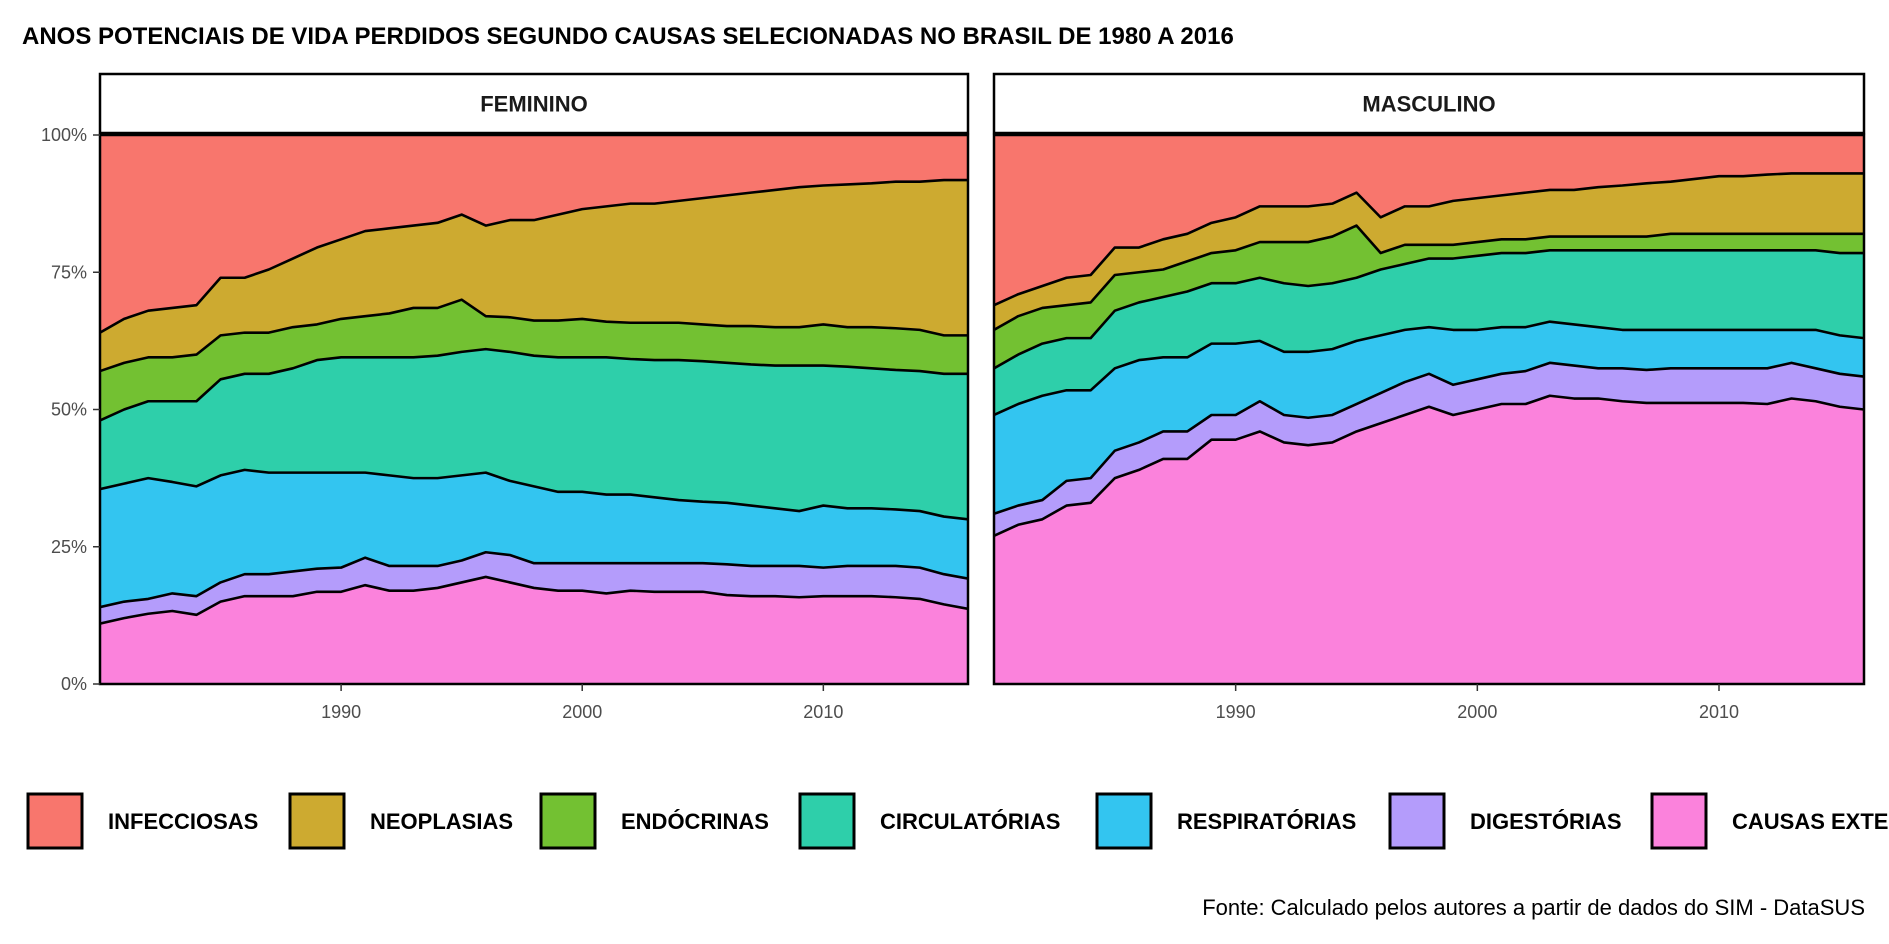 The width and height of the screenshot is (1889, 944). I want to click on area-masculino-end-crinas, so click(1429, 297).